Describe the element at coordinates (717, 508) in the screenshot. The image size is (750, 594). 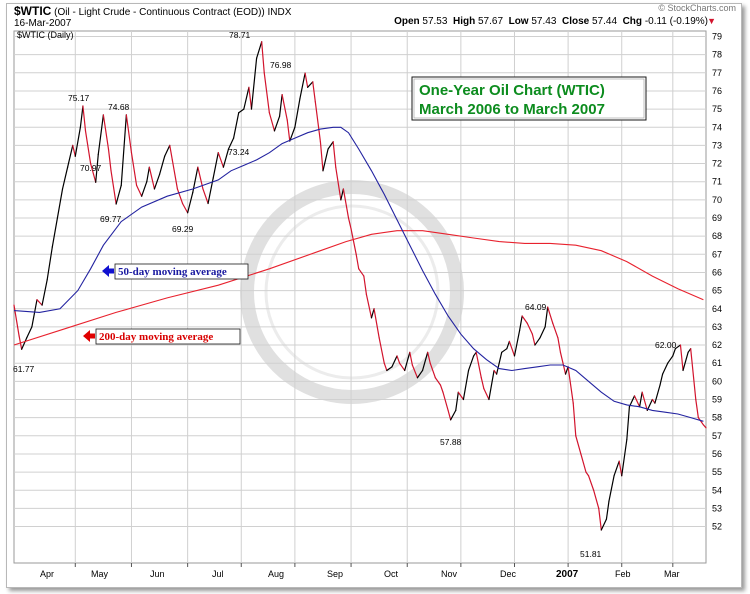
I see `y-tick-label: 53` at that location.